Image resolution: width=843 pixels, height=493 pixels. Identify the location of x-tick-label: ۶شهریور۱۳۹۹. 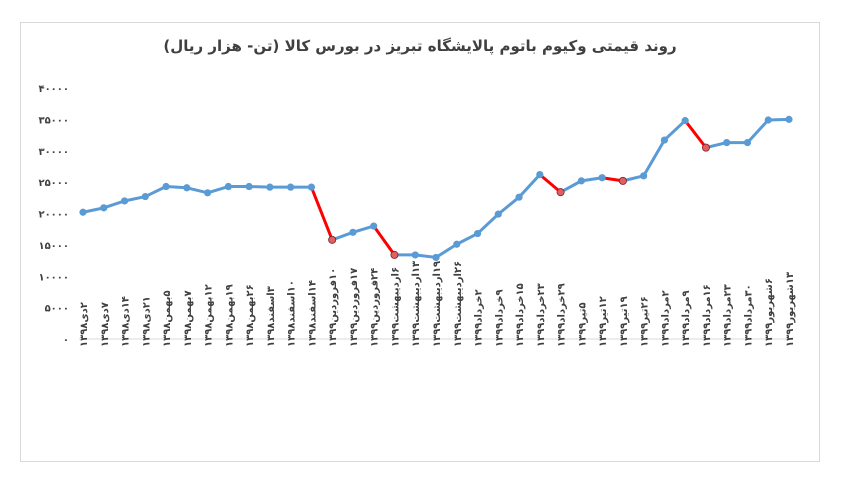
(769, 312).